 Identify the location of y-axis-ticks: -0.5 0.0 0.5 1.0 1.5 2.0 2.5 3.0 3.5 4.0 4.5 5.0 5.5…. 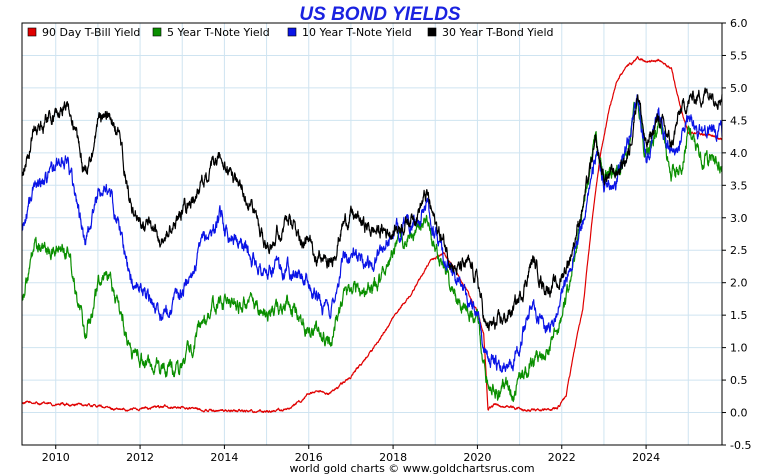
(736, 234).